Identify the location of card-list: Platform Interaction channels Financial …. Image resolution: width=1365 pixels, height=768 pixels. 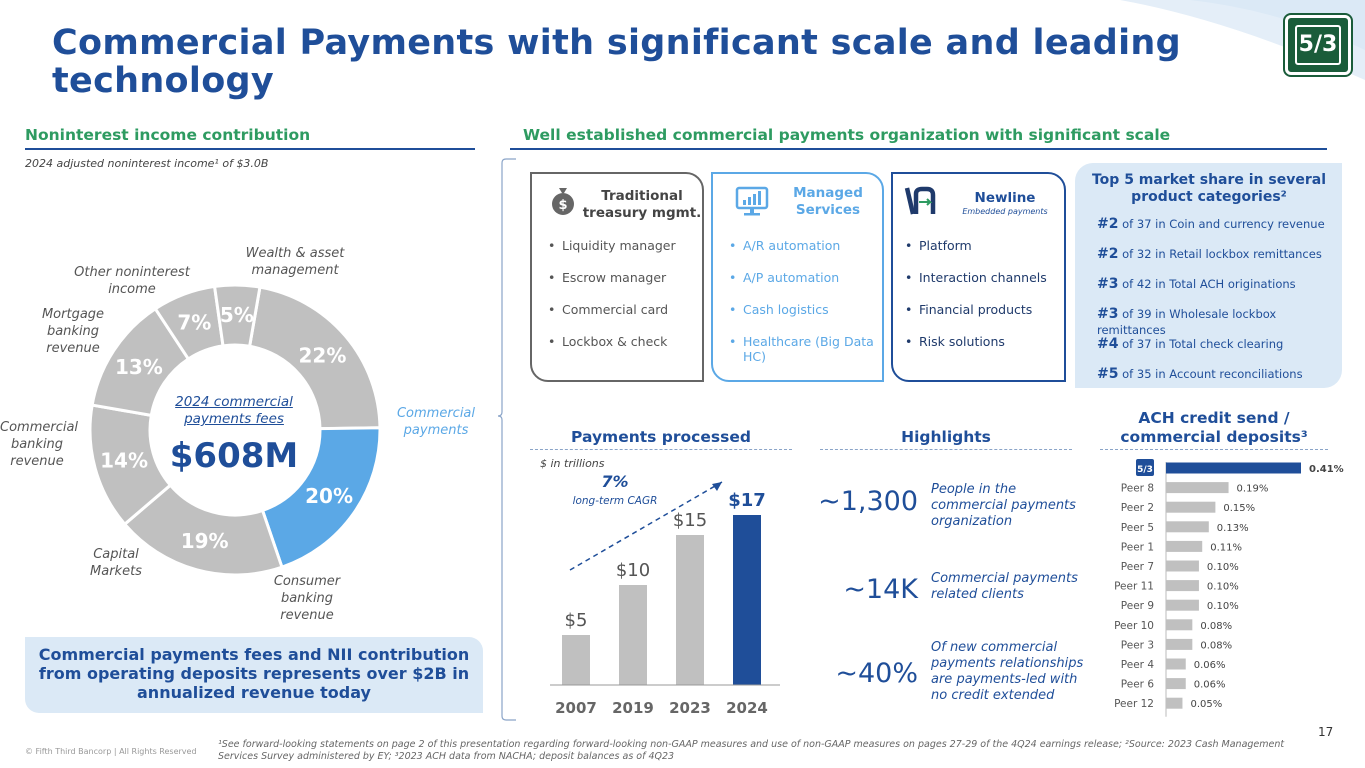
(985, 302).